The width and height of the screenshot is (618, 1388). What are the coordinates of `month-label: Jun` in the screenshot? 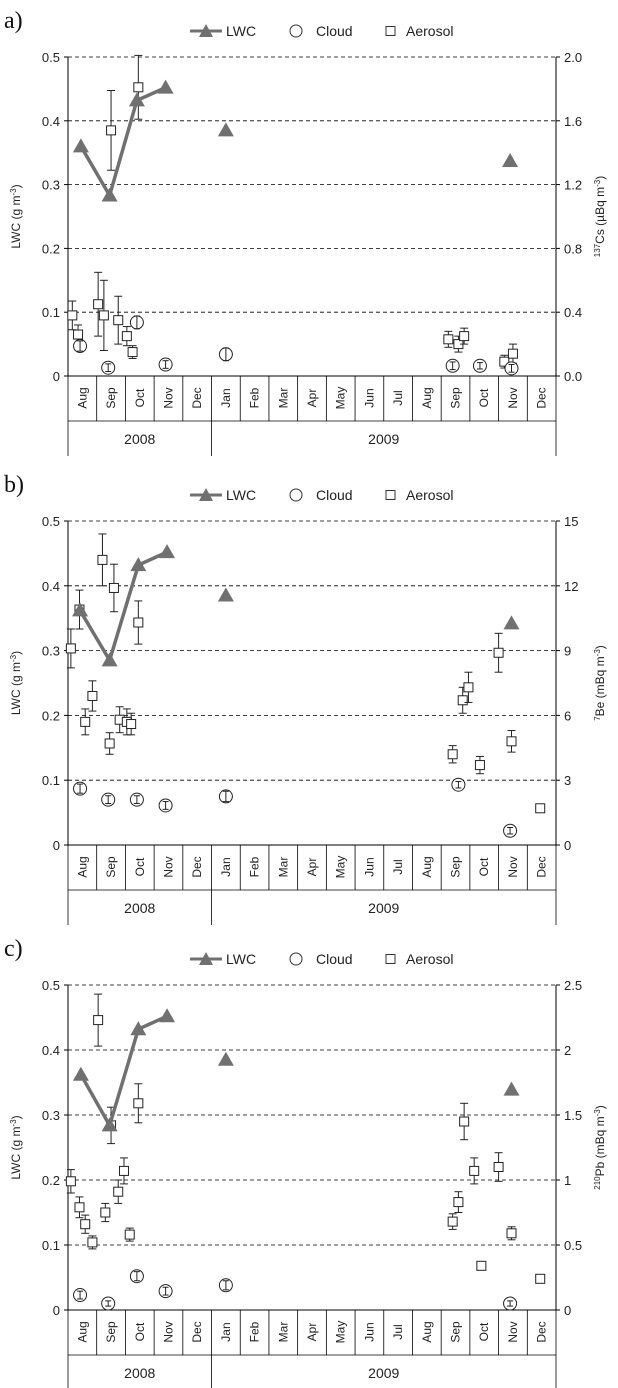 It's located at (369, 1331).